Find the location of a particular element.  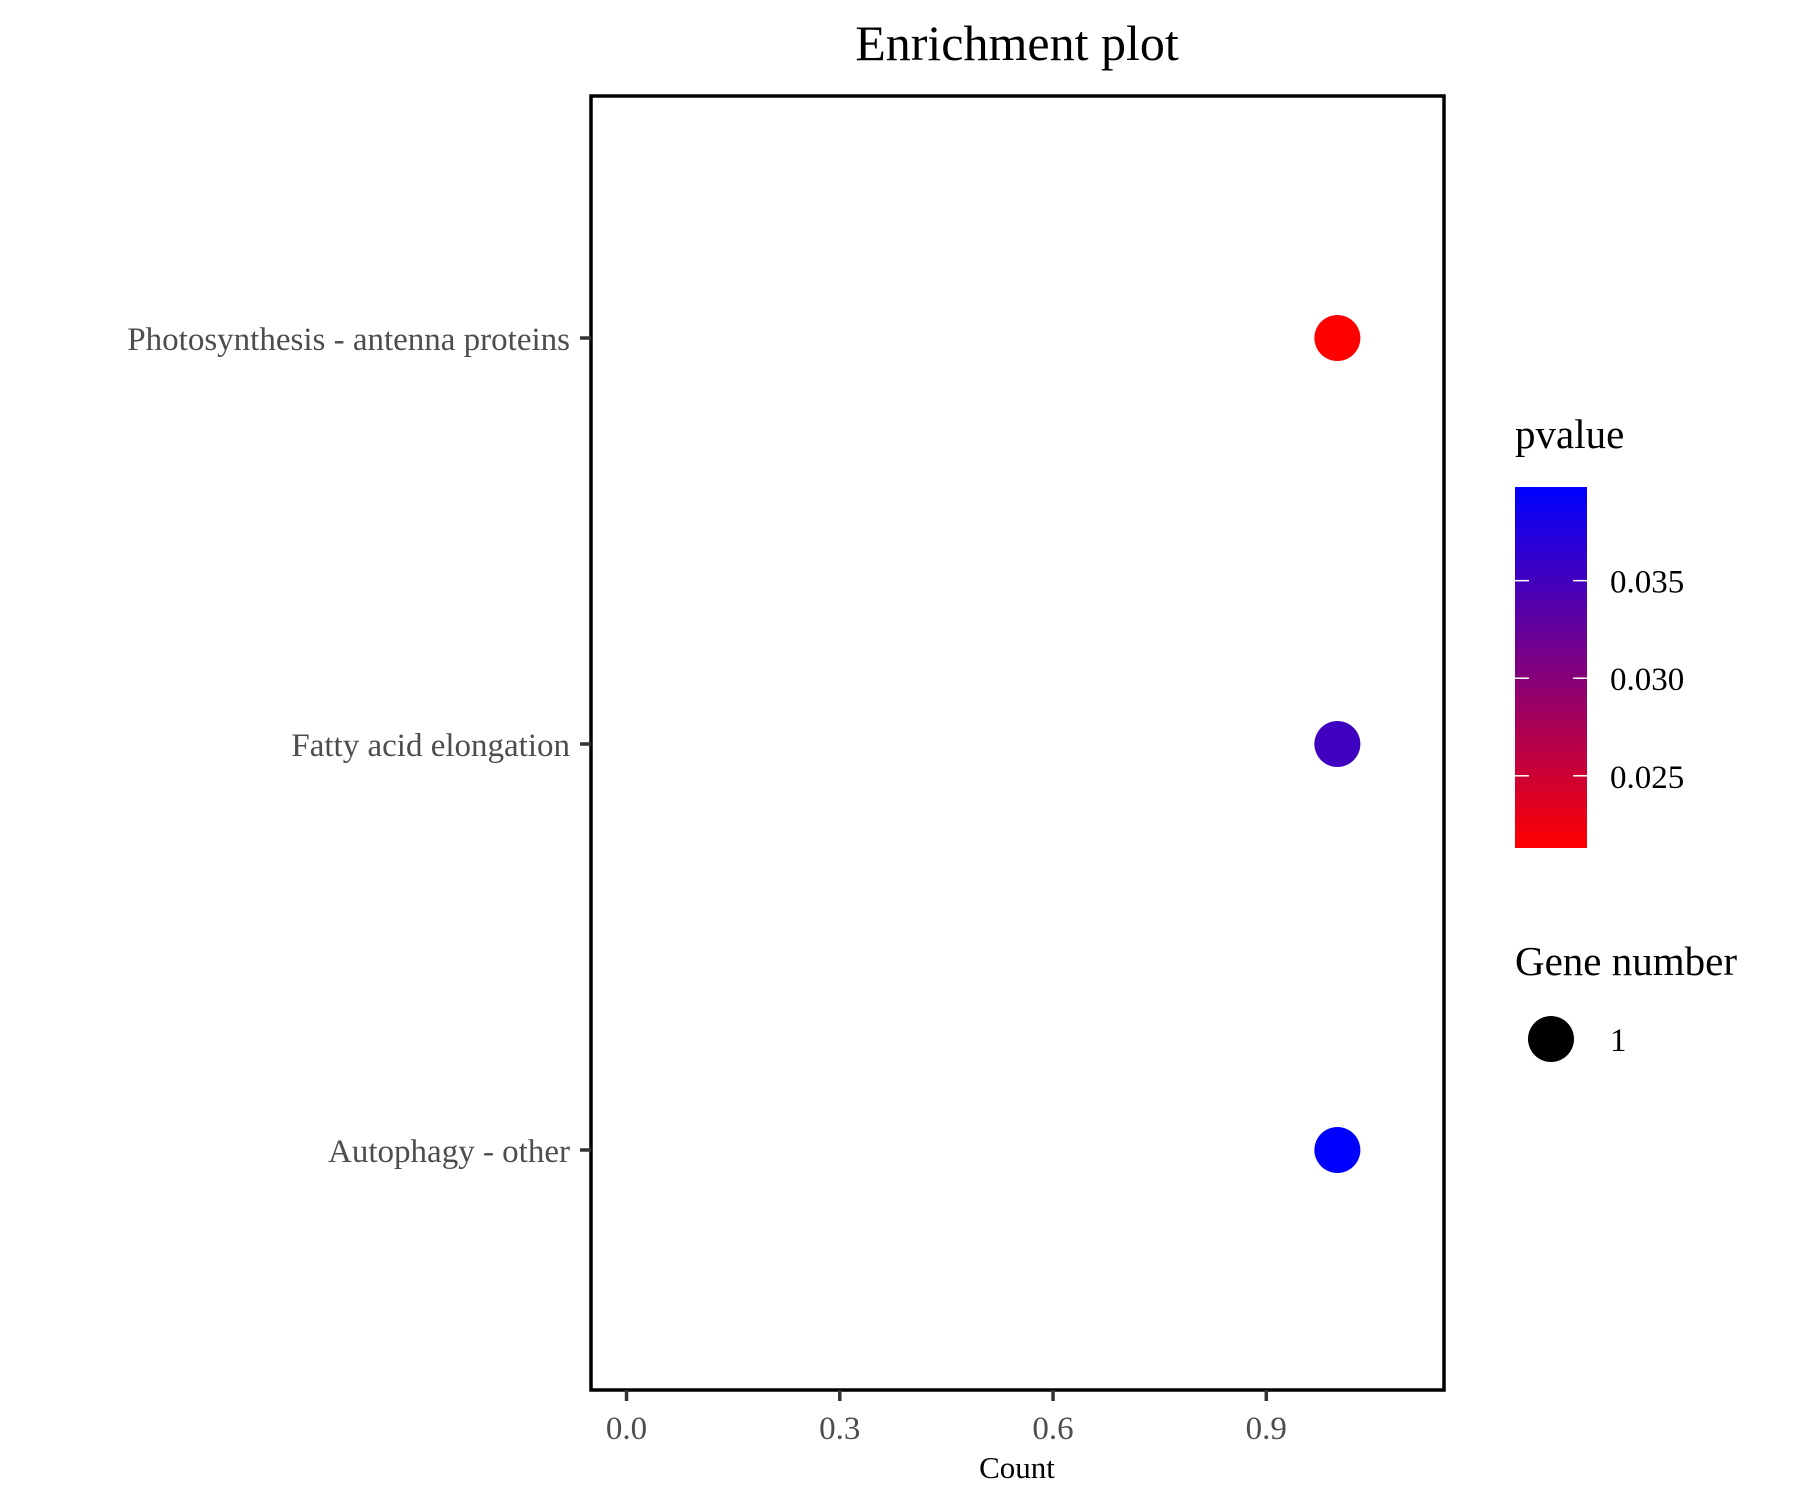

colorbar-label-0-030: 0.030 is located at coordinates (1647, 680).